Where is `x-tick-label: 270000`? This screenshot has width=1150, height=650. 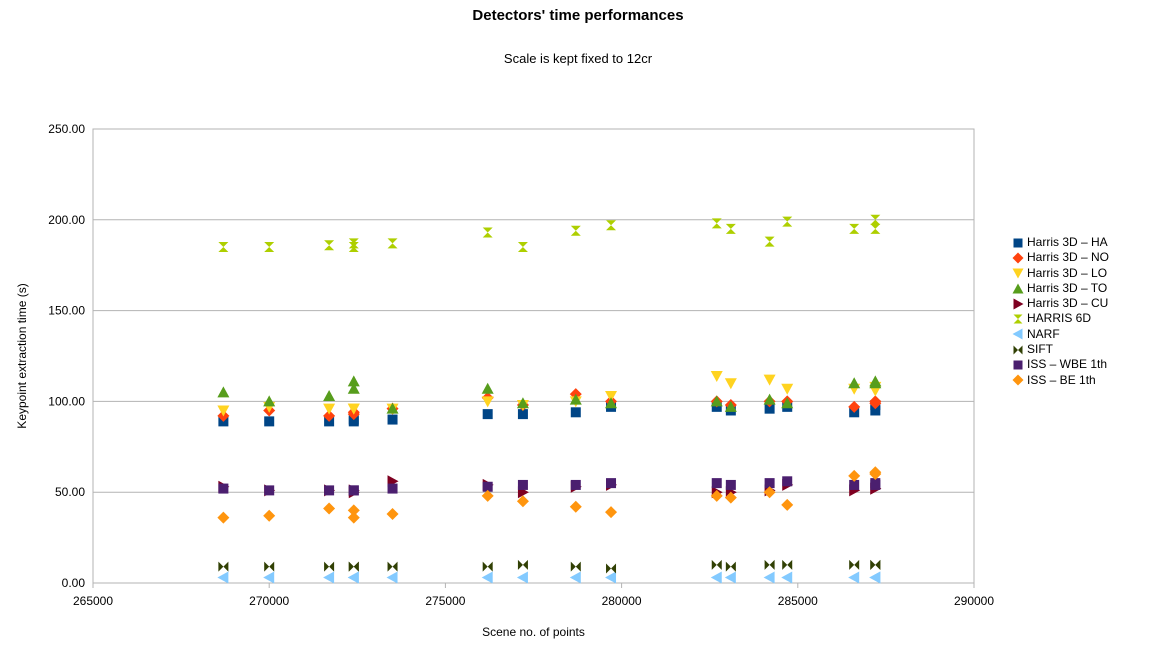 x-tick-label: 270000 is located at coordinates (269, 601).